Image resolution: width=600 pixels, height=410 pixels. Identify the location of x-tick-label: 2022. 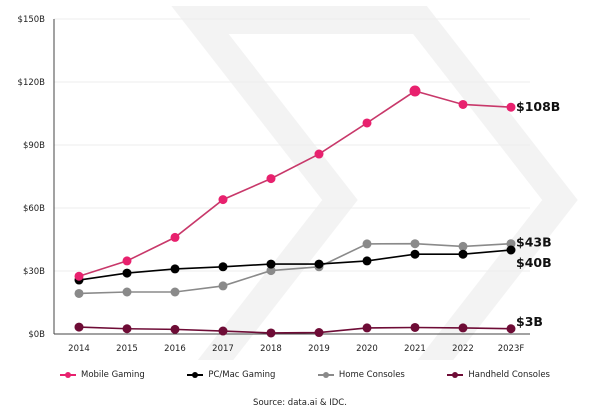
(463, 349).